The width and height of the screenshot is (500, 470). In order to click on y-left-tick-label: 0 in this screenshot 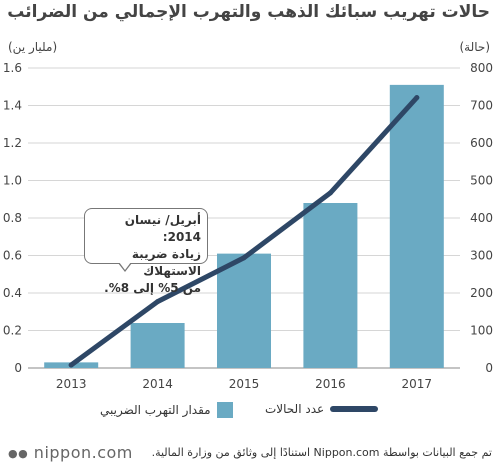, I will do `click(18, 368)`.